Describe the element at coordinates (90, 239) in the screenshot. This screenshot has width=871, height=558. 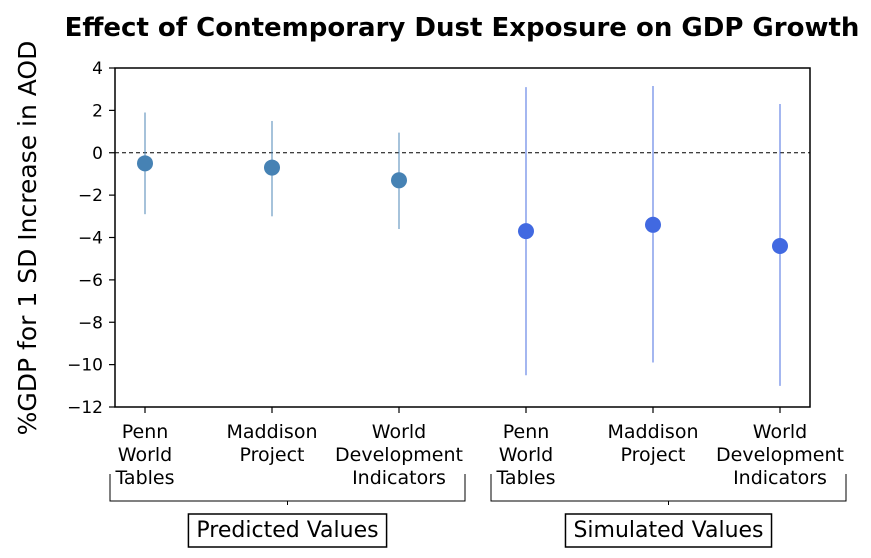
I see `y-tick-label: −4` at that location.